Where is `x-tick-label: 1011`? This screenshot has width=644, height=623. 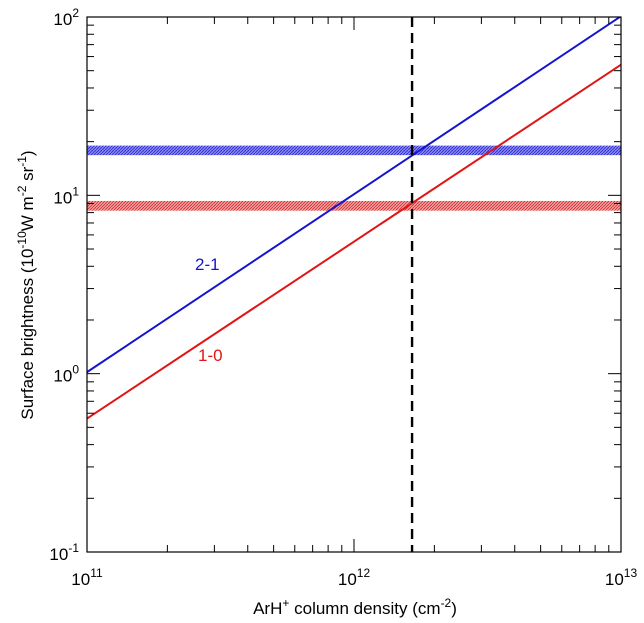 x-tick-label: 1011 is located at coordinates (87, 577).